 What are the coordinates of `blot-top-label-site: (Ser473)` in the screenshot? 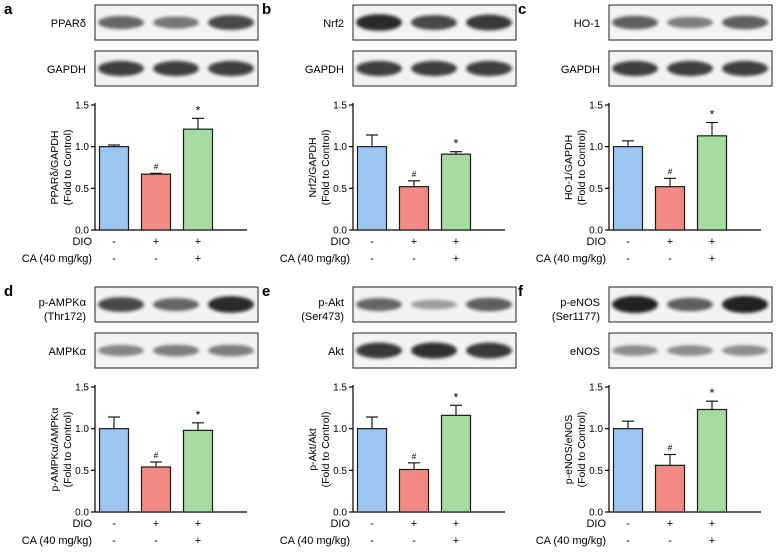 It's located at (322, 317).